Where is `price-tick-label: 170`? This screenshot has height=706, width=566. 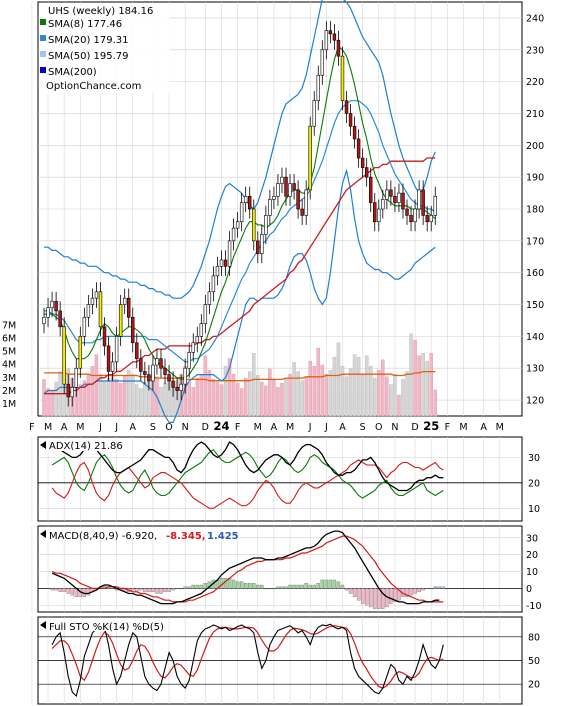
price-tick-label: 170 is located at coordinates (535, 241).